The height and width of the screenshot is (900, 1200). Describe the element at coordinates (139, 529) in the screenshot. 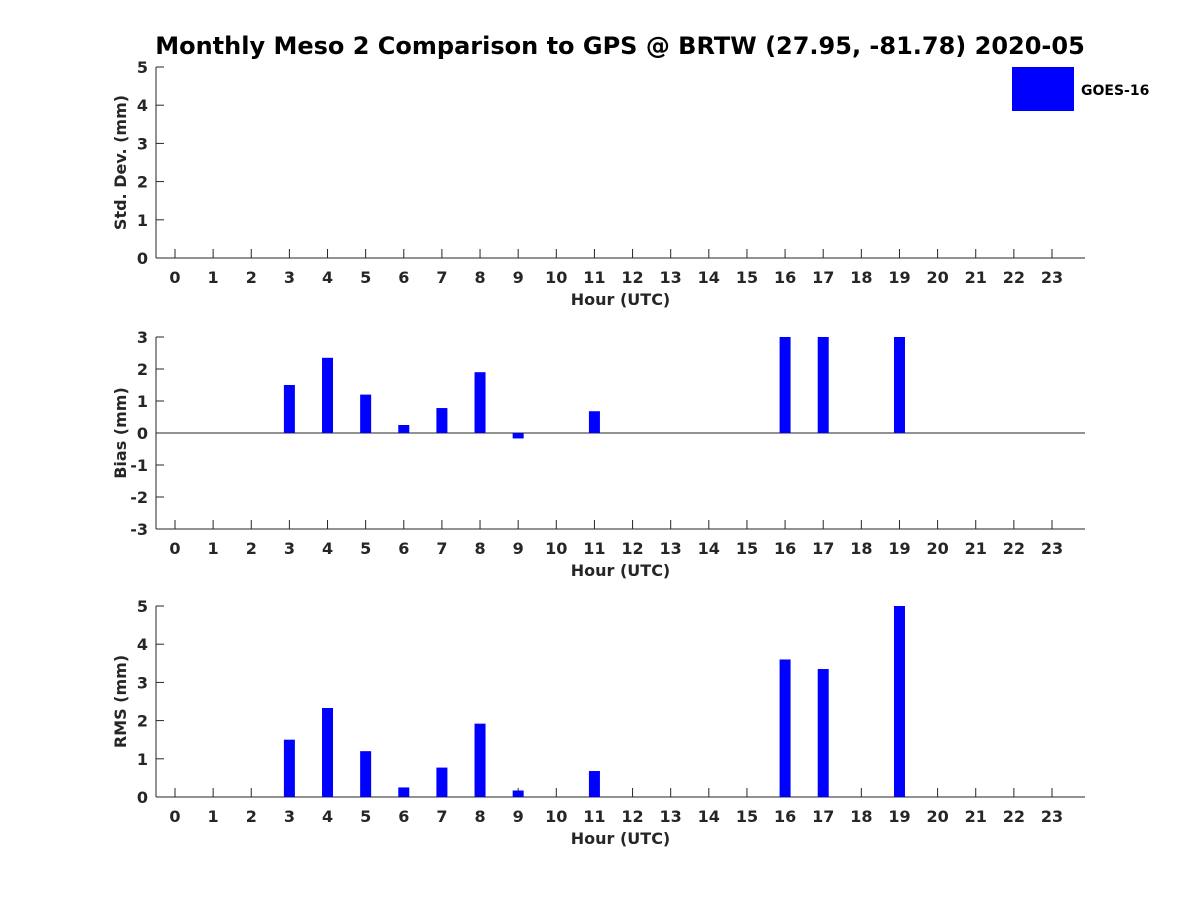

I see `y-tick-label: -3` at that location.